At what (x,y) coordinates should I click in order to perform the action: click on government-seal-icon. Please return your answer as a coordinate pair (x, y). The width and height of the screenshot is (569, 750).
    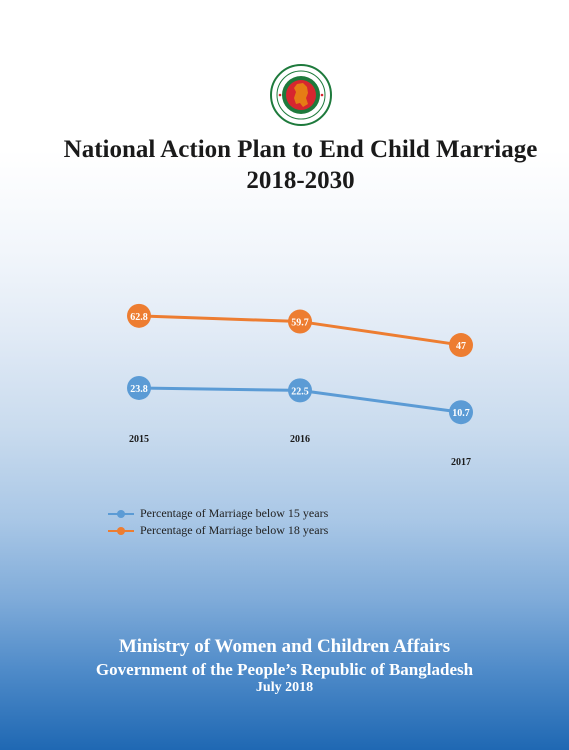
    Looking at the image, I should click on (301, 95).